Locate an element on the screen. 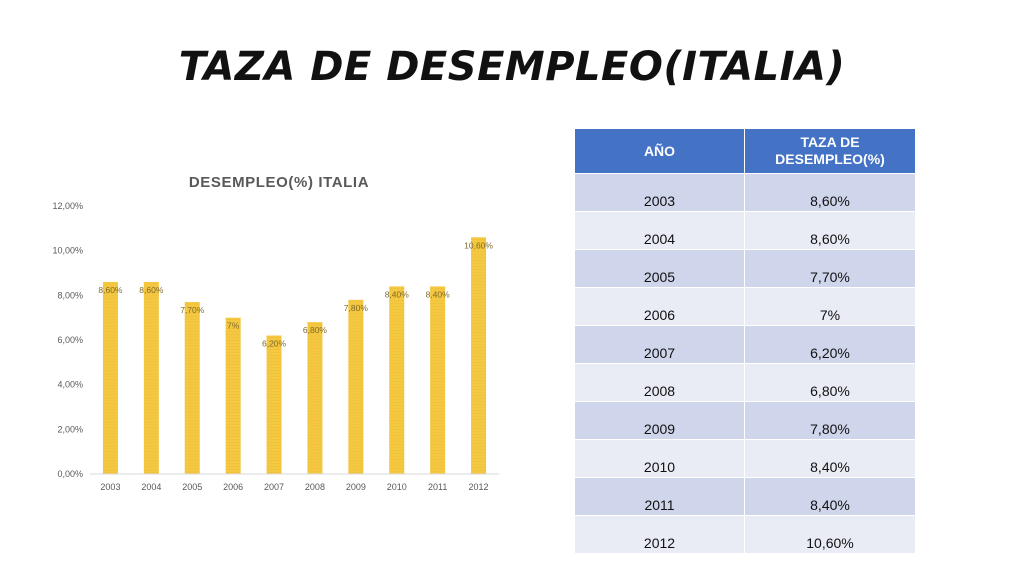 Image resolution: width=1024 pixels, height=576 pixels. x-tick-label: 2009 is located at coordinates (356, 487).